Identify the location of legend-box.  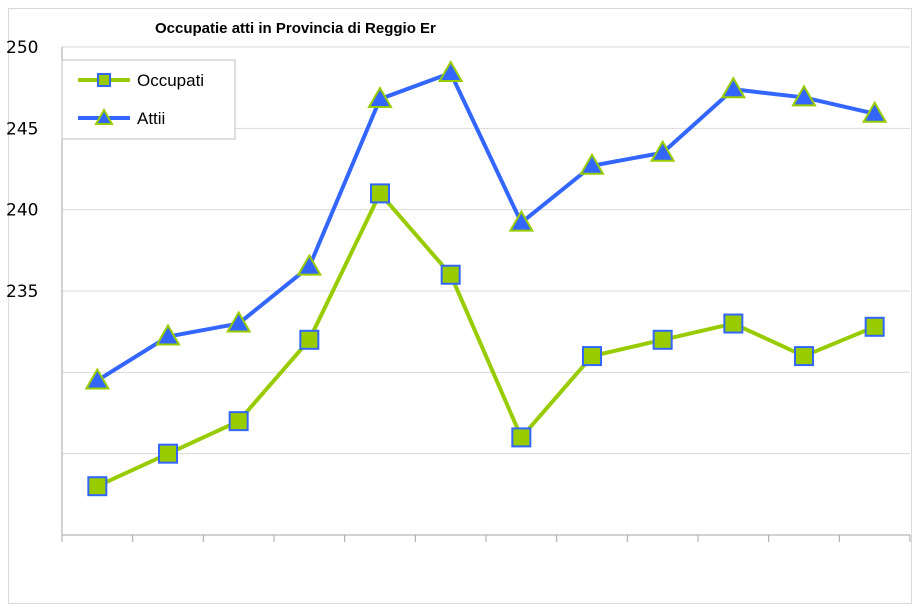
(148, 99).